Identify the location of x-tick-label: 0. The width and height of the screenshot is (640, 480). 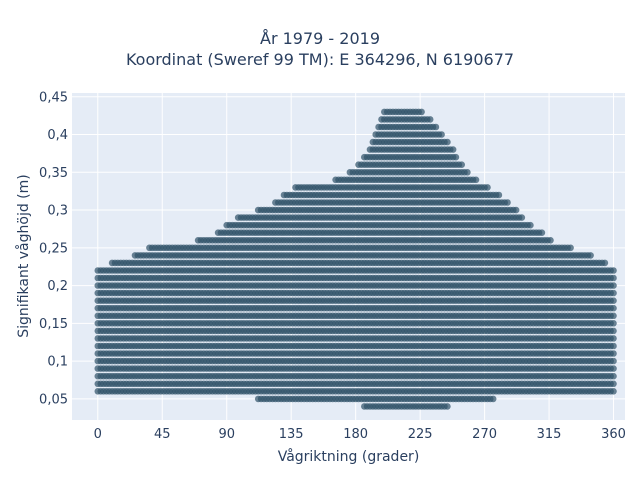
(98, 434).